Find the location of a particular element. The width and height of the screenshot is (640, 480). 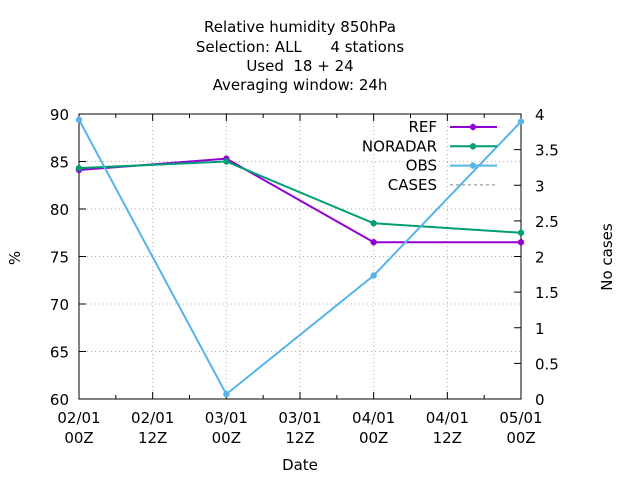

y-tick-label: 70 is located at coordinates (59, 305).